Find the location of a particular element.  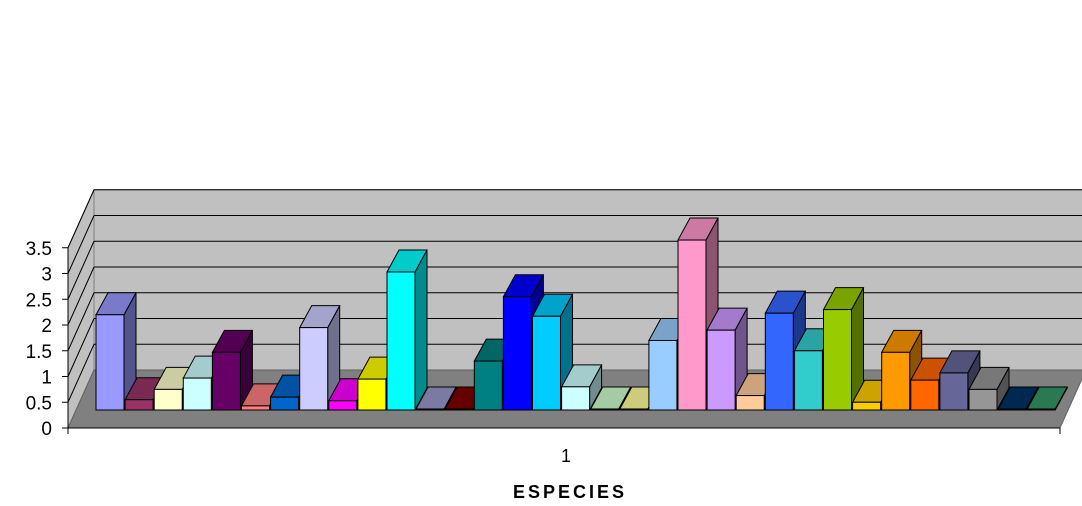

y-tick-labels: 0 0.5 1 1.5 2 2.5 3 3.5 is located at coordinates (39, 339).